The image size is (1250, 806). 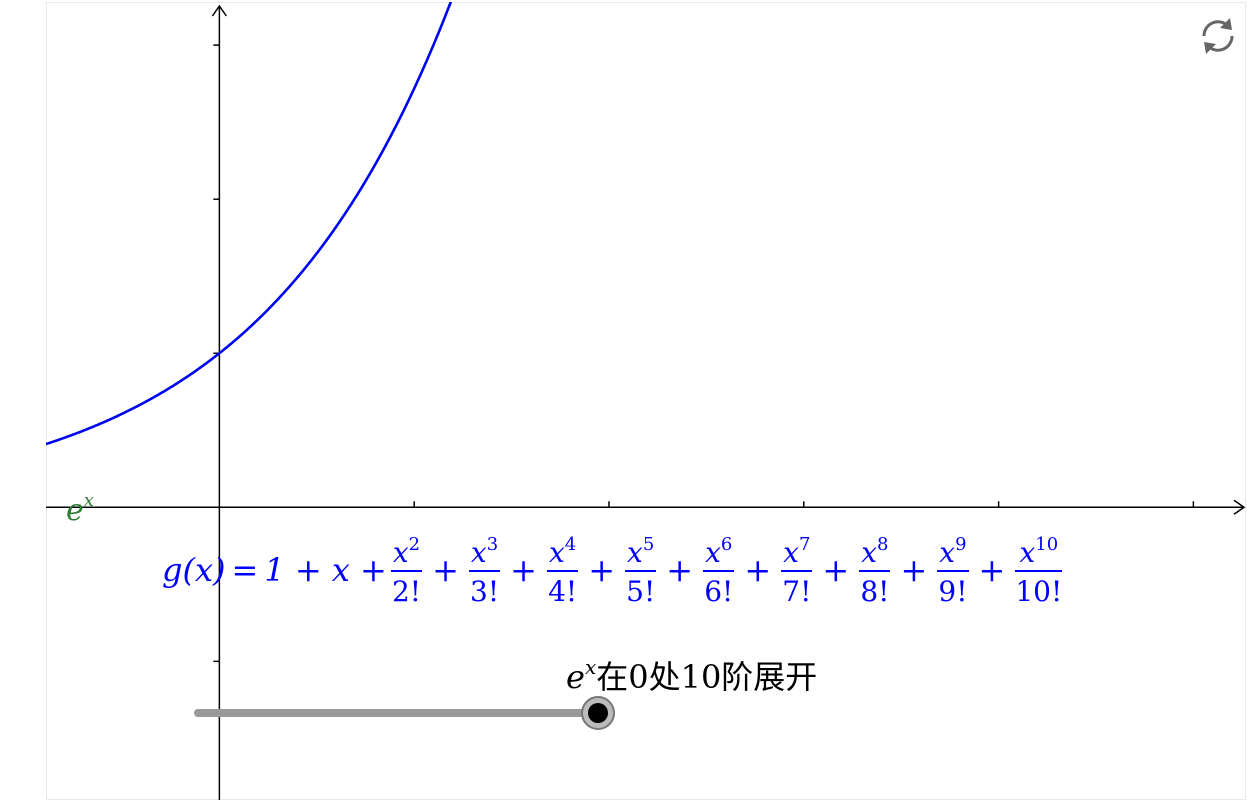 I want to click on formula-term-8: x8 8!, so click(x=875, y=571).